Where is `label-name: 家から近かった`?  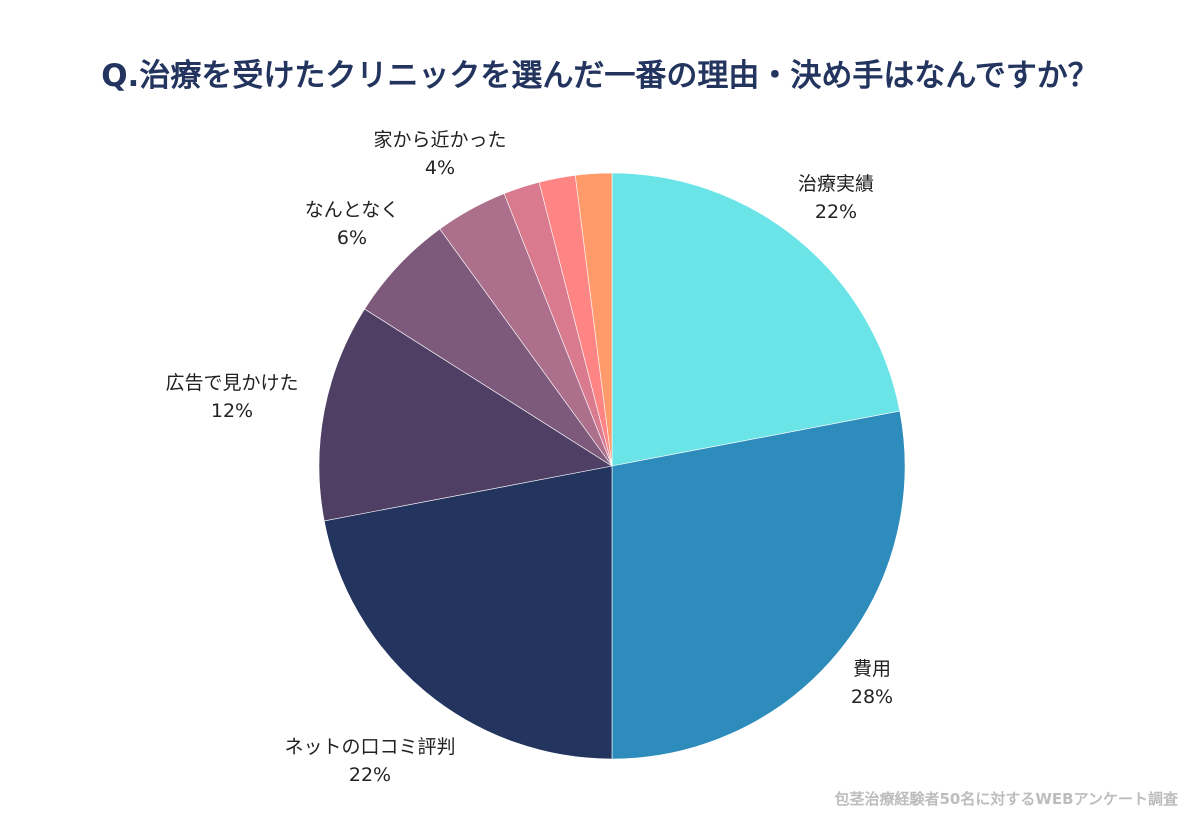
label-name: 家から近かった is located at coordinates (440, 140).